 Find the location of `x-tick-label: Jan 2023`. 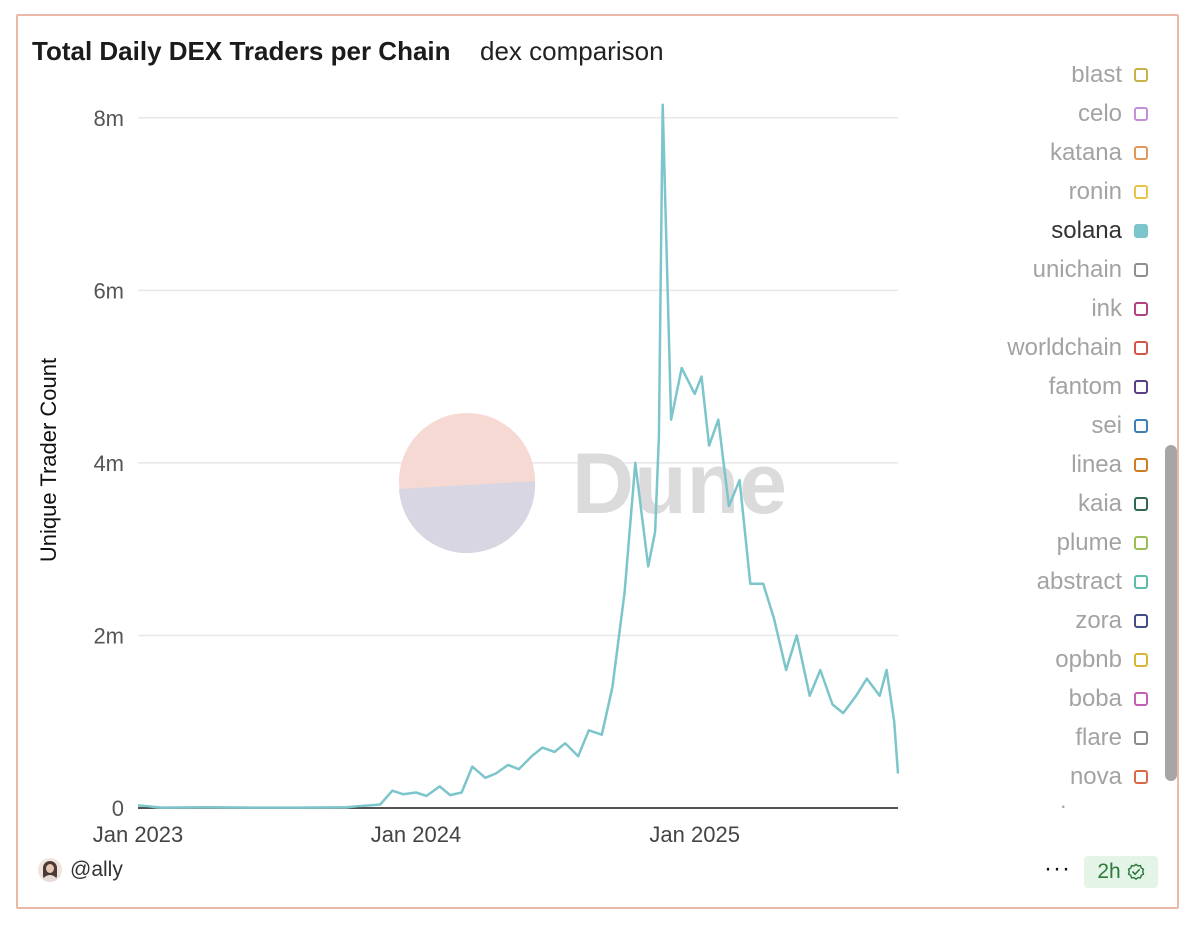

x-tick-label: Jan 2023 is located at coordinates (138, 834).